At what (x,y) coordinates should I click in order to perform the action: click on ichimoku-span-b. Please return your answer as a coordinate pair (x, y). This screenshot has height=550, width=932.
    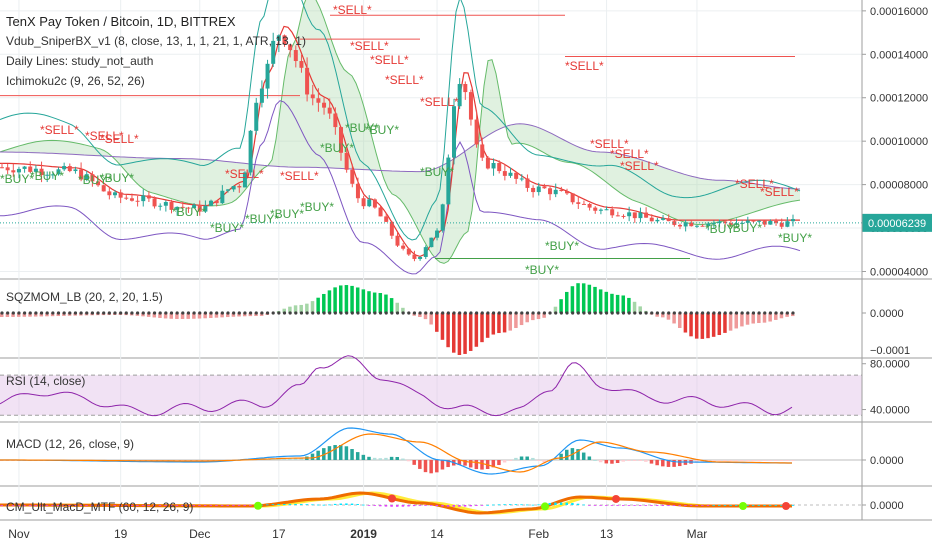
    Looking at the image, I should click on (400, 156).